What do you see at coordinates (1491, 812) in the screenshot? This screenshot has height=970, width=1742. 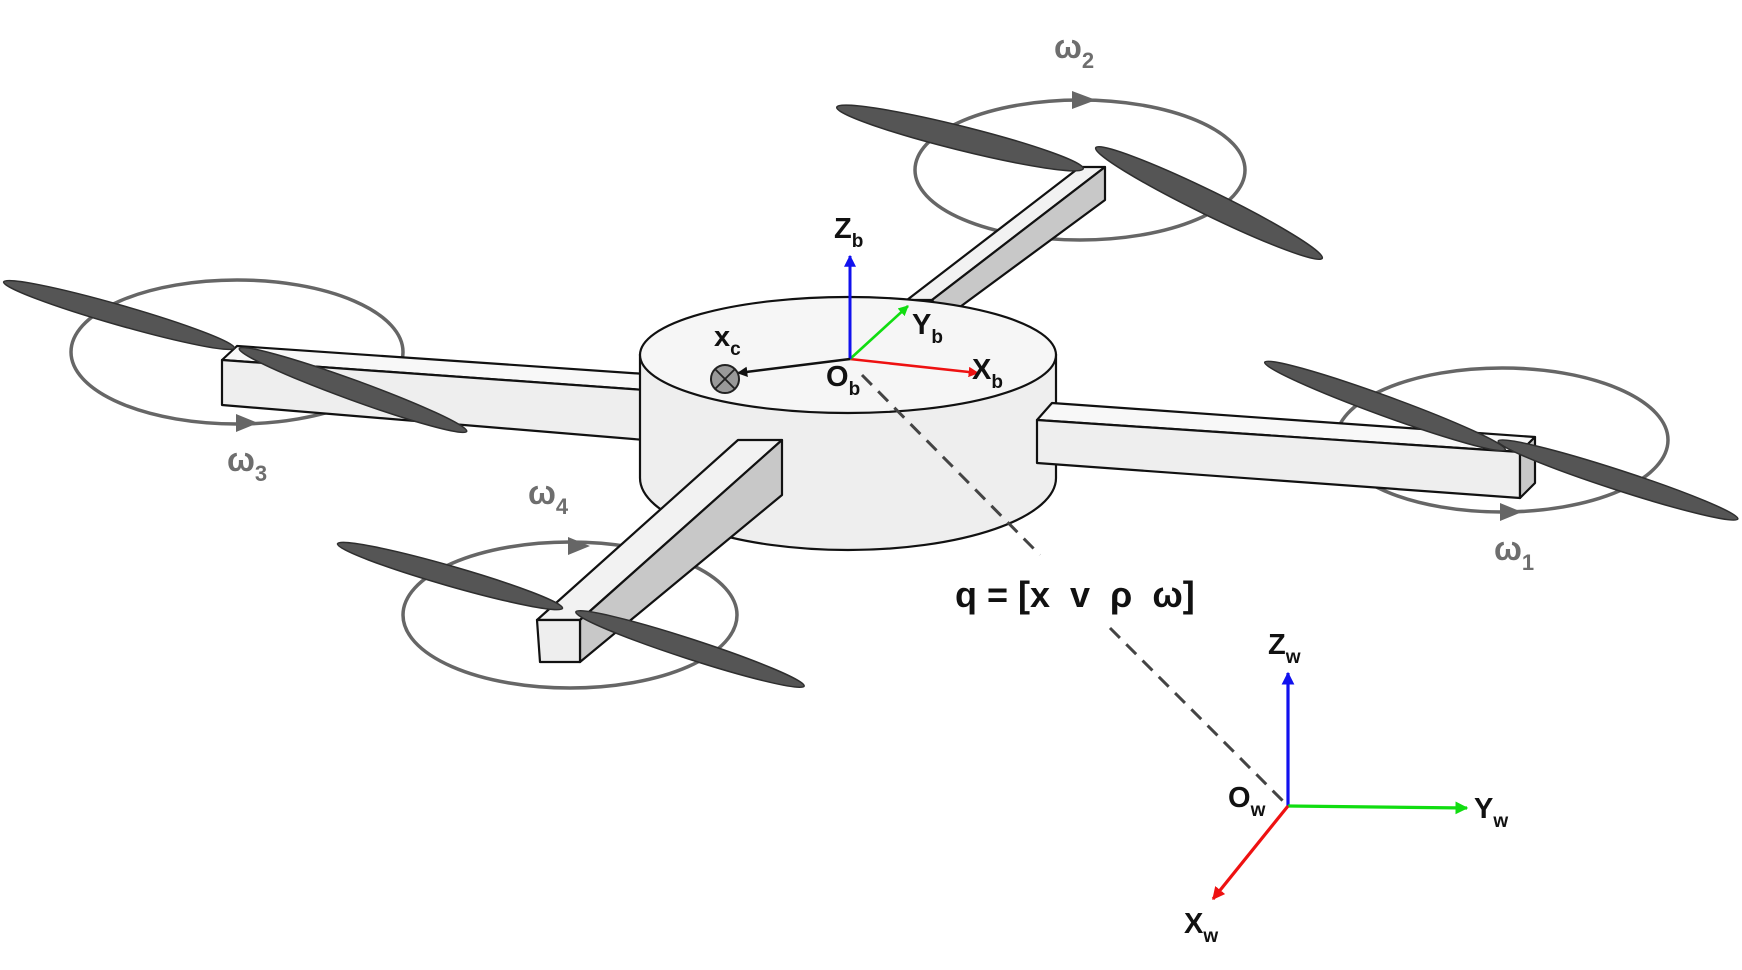 I see `world-y-label: Yw` at bounding box center [1491, 812].